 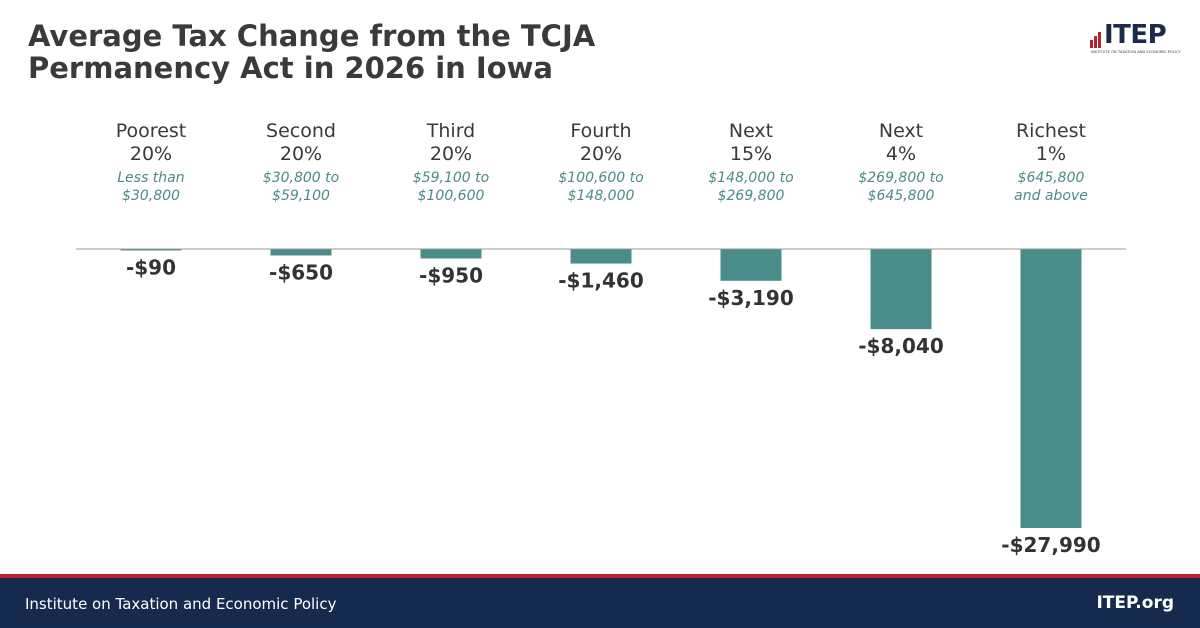 What do you see at coordinates (1051, 196) in the screenshot?
I see `category-range: and above` at bounding box center [1051, 196].